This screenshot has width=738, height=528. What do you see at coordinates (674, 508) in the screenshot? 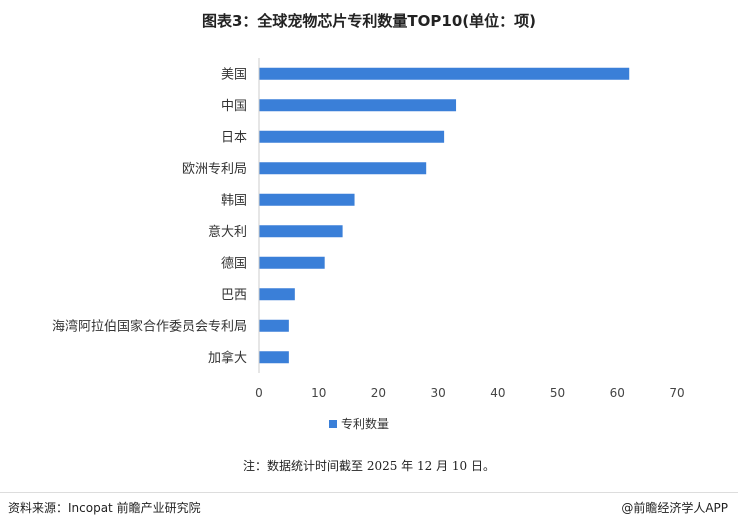
I see `brand: @前瞻经济学人APP` at bounding box center [674, 508].